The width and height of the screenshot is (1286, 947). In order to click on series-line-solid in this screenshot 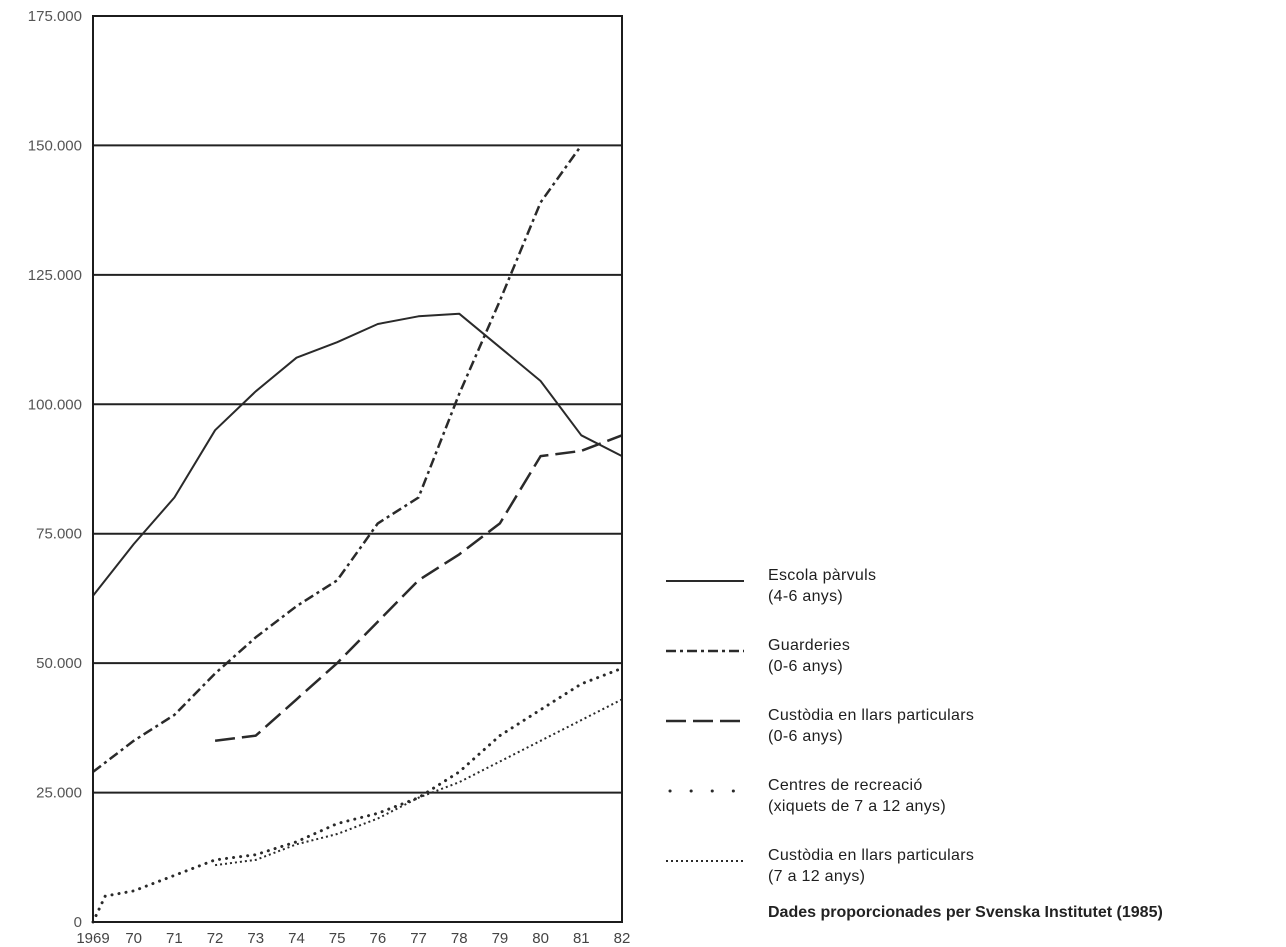, I will do `click(357, 454)`.